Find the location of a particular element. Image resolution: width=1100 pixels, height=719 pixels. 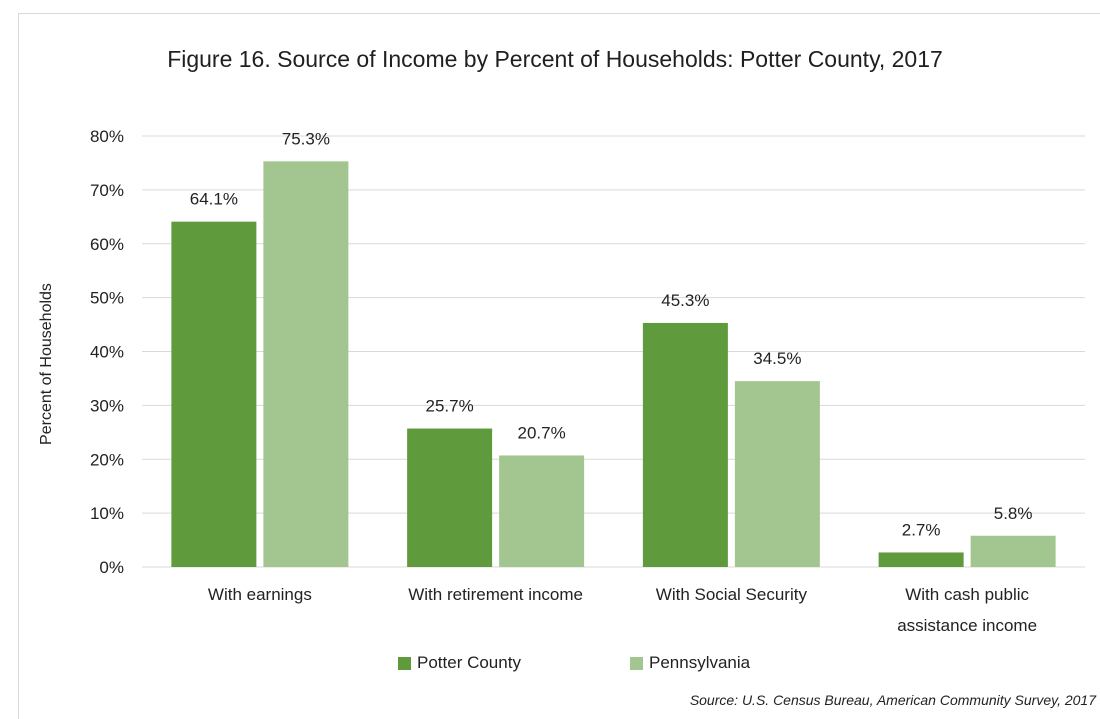

legend-swatch-pennsylvania is located at coordinates (636, 663).